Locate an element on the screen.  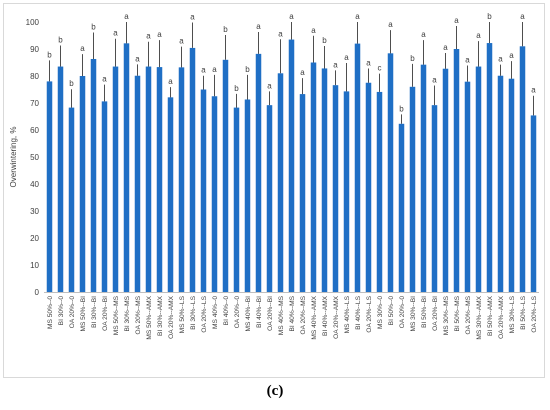
x-tick-label: BI 50%--AMX is located at coordinates (490, 315).